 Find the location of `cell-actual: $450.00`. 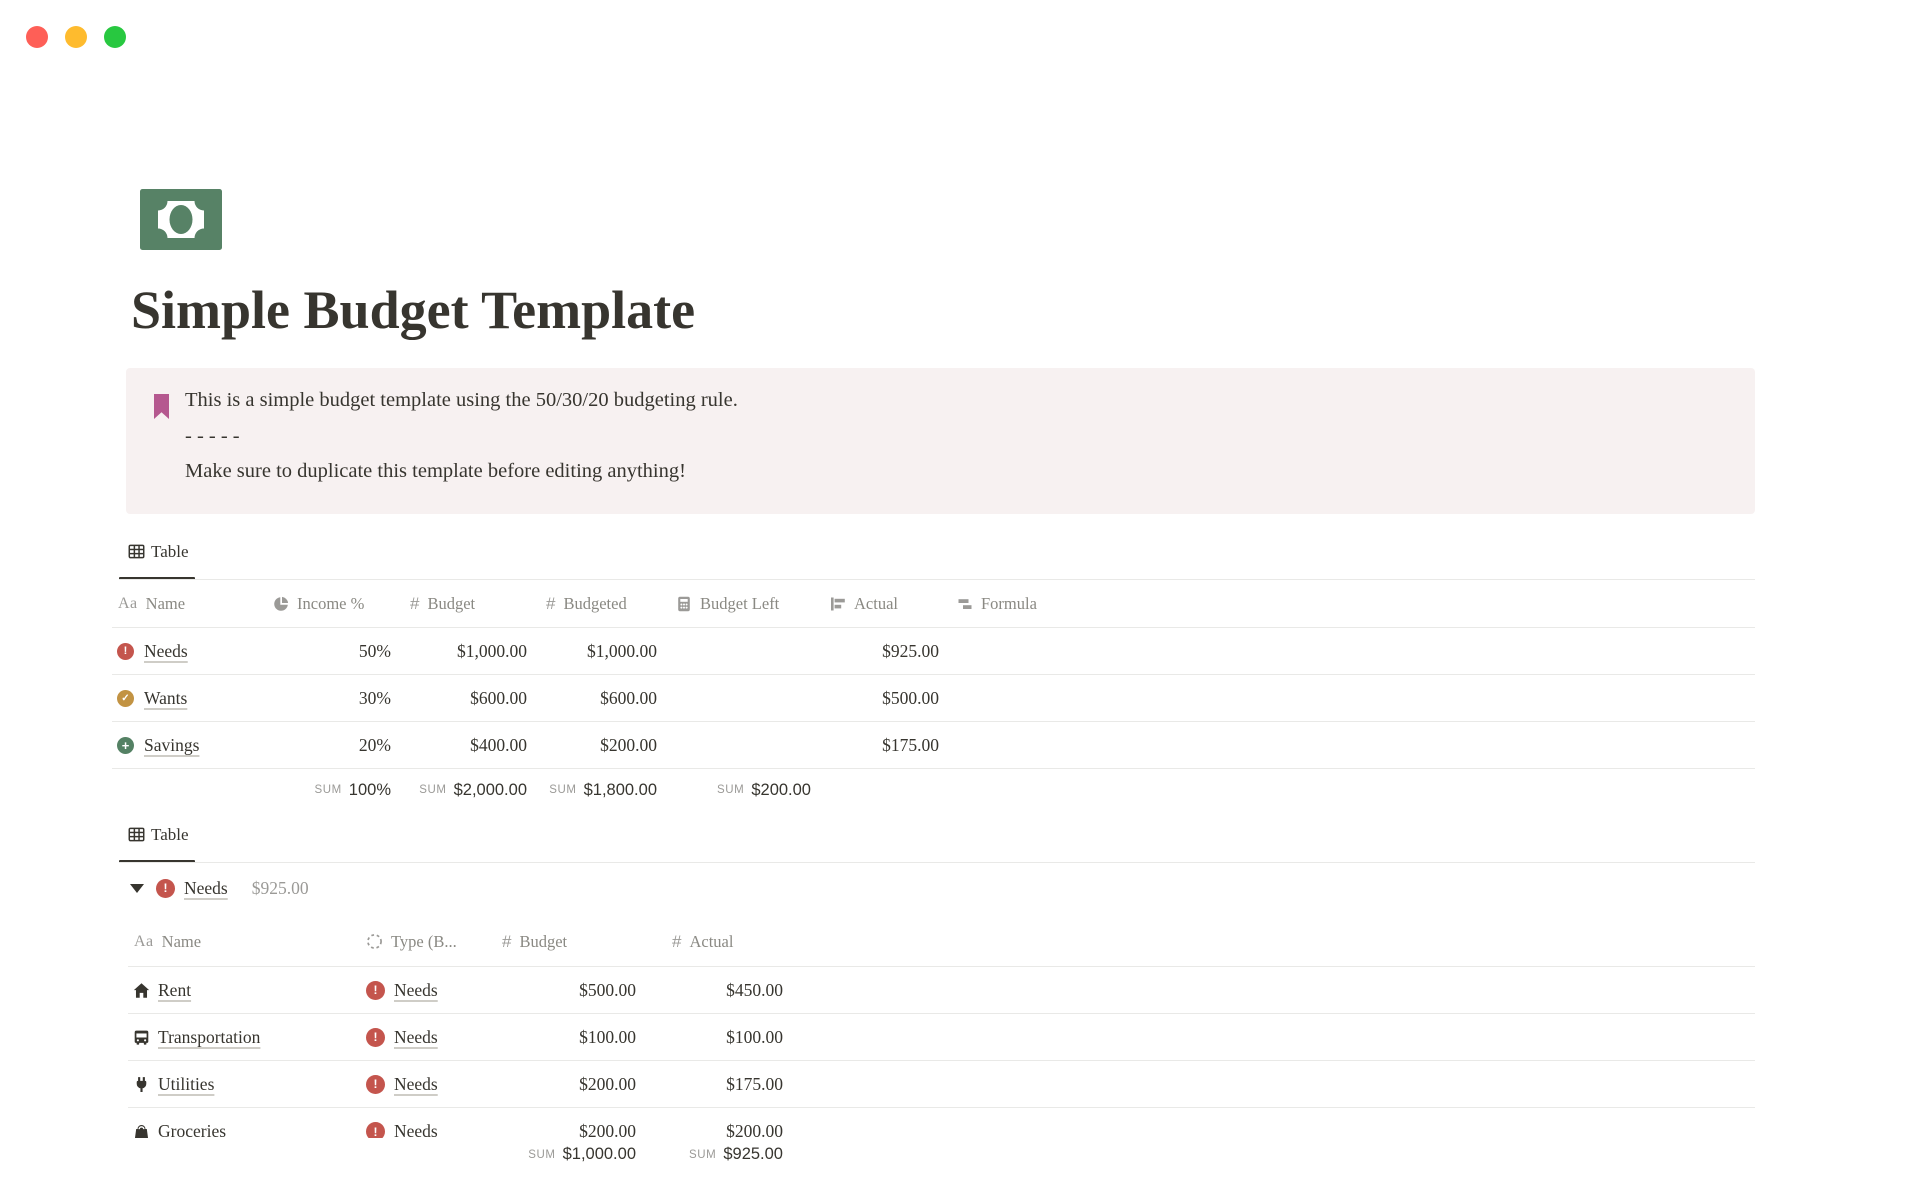

cell-actual: $450.00 is located at coordinates (754, 989).